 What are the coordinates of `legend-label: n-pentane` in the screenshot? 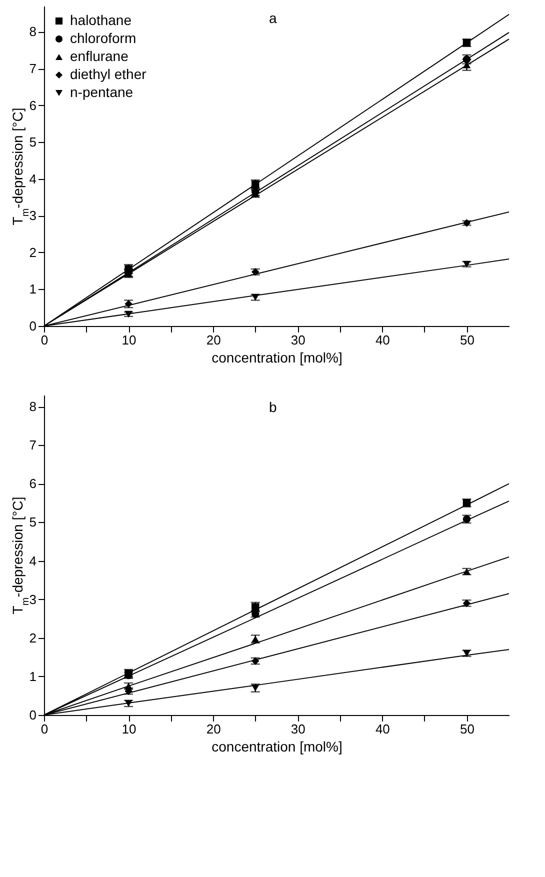 It's located at (102, 92).